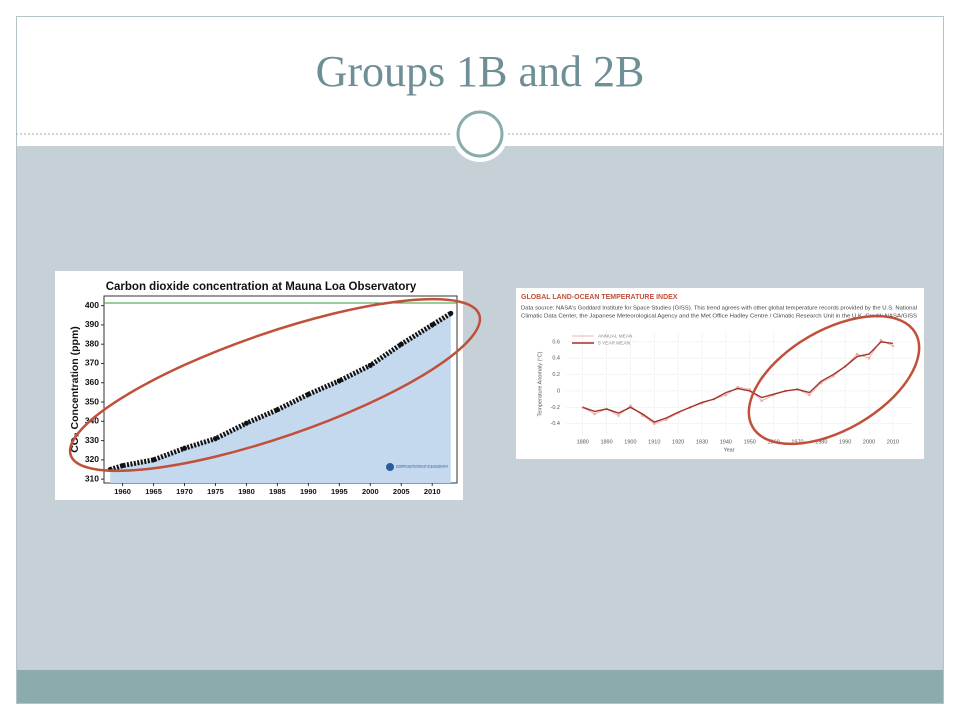 This screenshot has width=960, height=720. What do you see at coordinates (92, 440) in the screenshot?
I see `y-tick-label: 330` at bounding box center [92, 440].